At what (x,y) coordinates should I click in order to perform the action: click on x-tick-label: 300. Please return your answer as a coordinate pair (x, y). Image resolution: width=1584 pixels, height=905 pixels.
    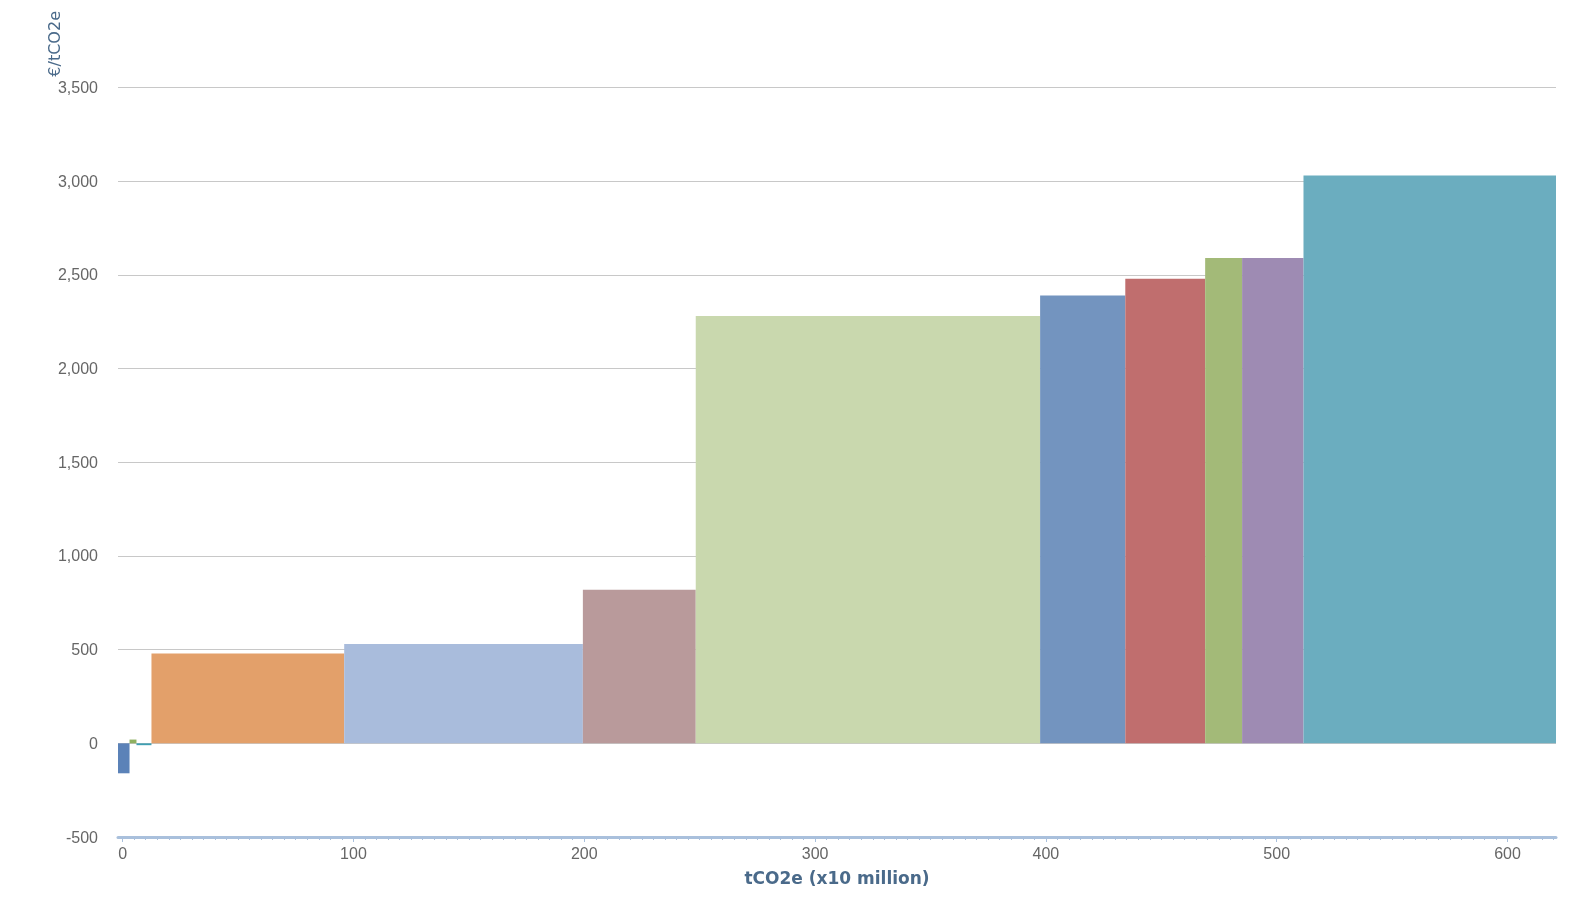
    Looking at the image, I should click on (815, 853).